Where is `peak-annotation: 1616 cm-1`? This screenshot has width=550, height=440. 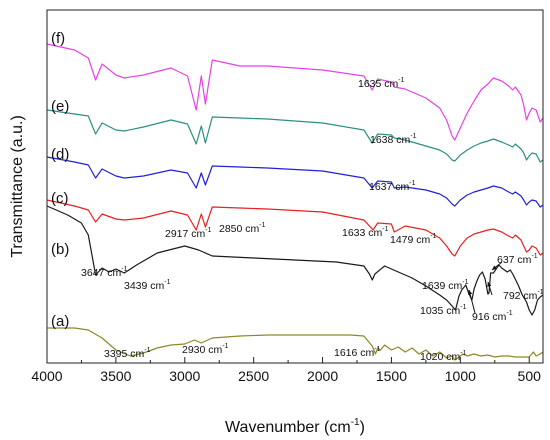 peak-annotation: 1616 cm-1 is located at coordinates (357, 352).